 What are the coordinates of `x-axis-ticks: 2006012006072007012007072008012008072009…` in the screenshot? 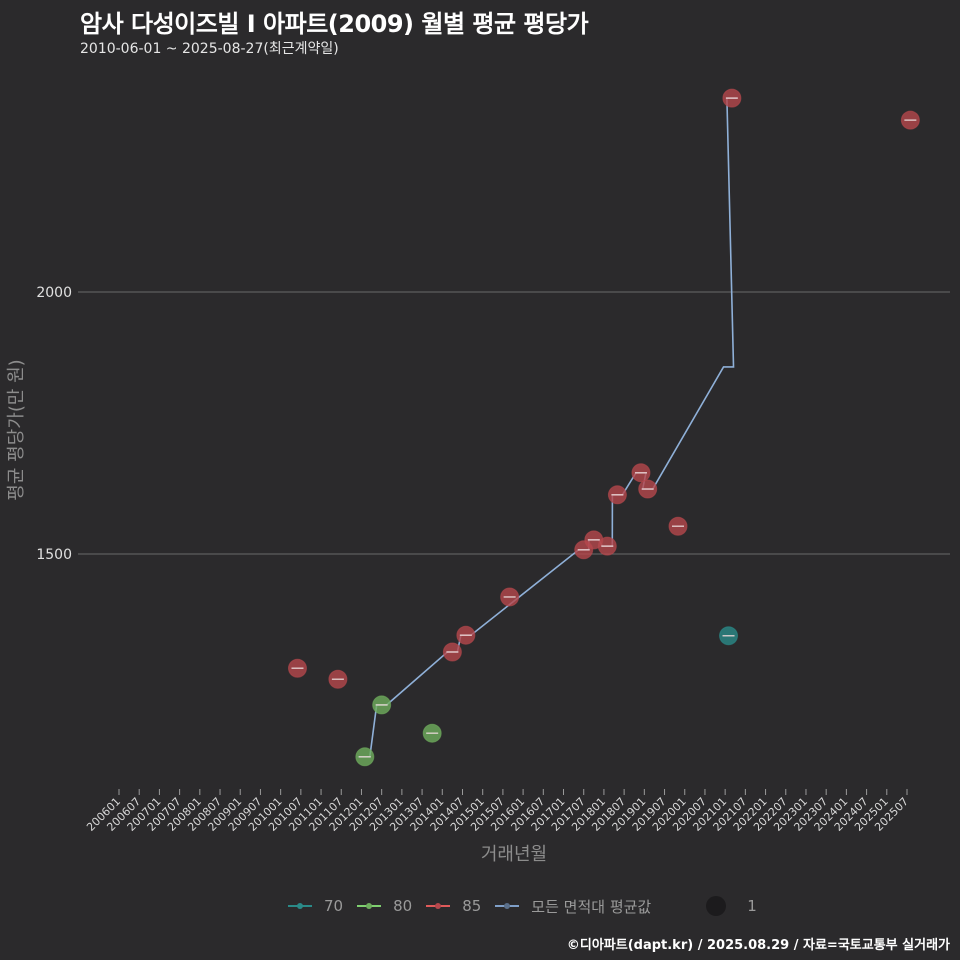 It's located at (497, 811).